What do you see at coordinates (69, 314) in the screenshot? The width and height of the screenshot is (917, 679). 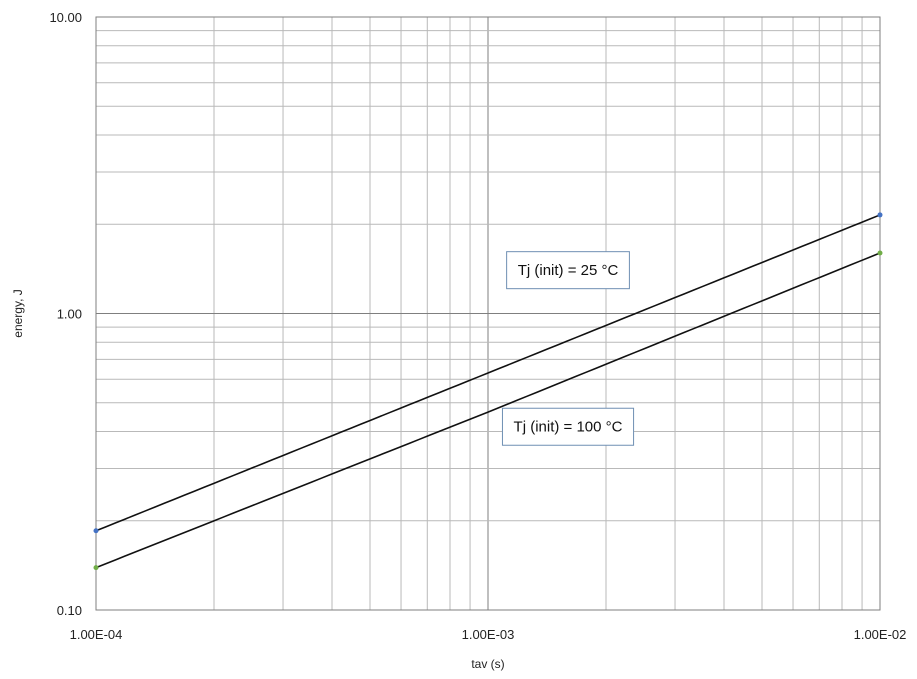 I see `y-tick-label: 1.00` at bounding box center [69, 314].